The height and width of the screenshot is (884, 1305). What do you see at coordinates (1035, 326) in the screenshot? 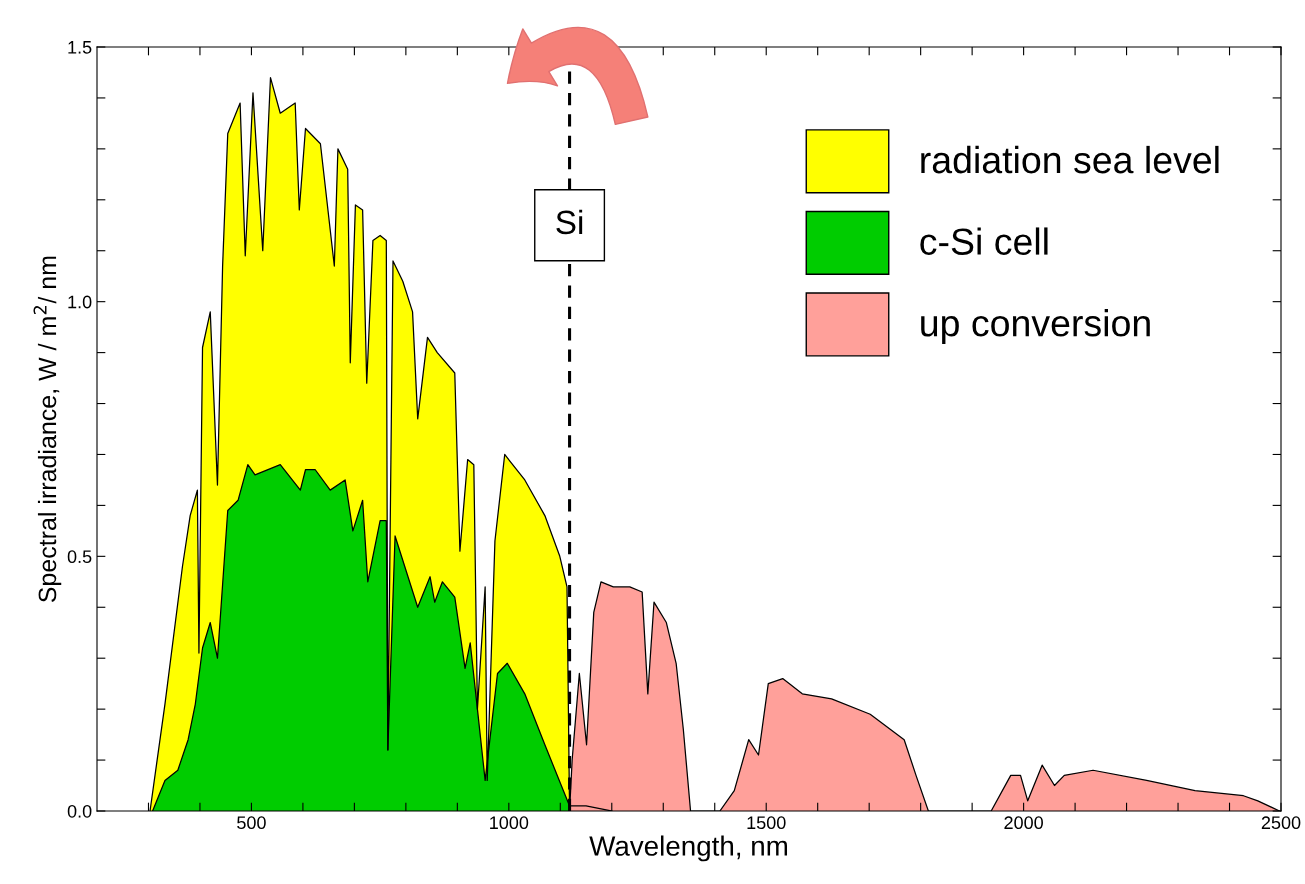
I see `legend-label: up conversion` at bounding box center [1035, 326].